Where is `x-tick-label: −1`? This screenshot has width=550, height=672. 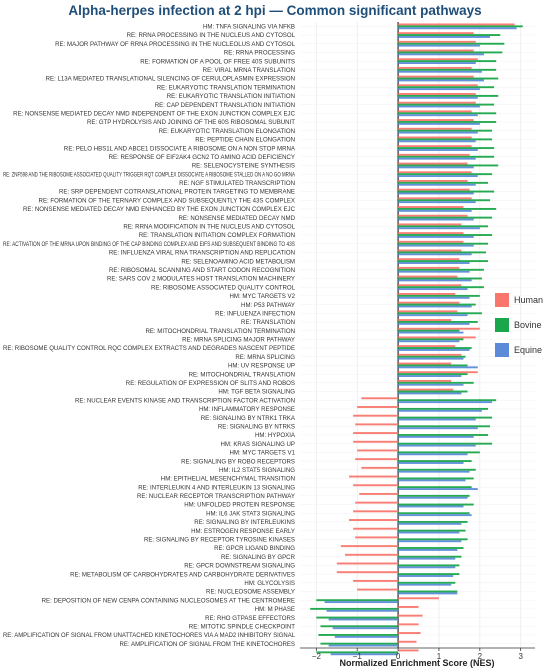
x-tick-label: −1 is located at coordinates (358, 656).